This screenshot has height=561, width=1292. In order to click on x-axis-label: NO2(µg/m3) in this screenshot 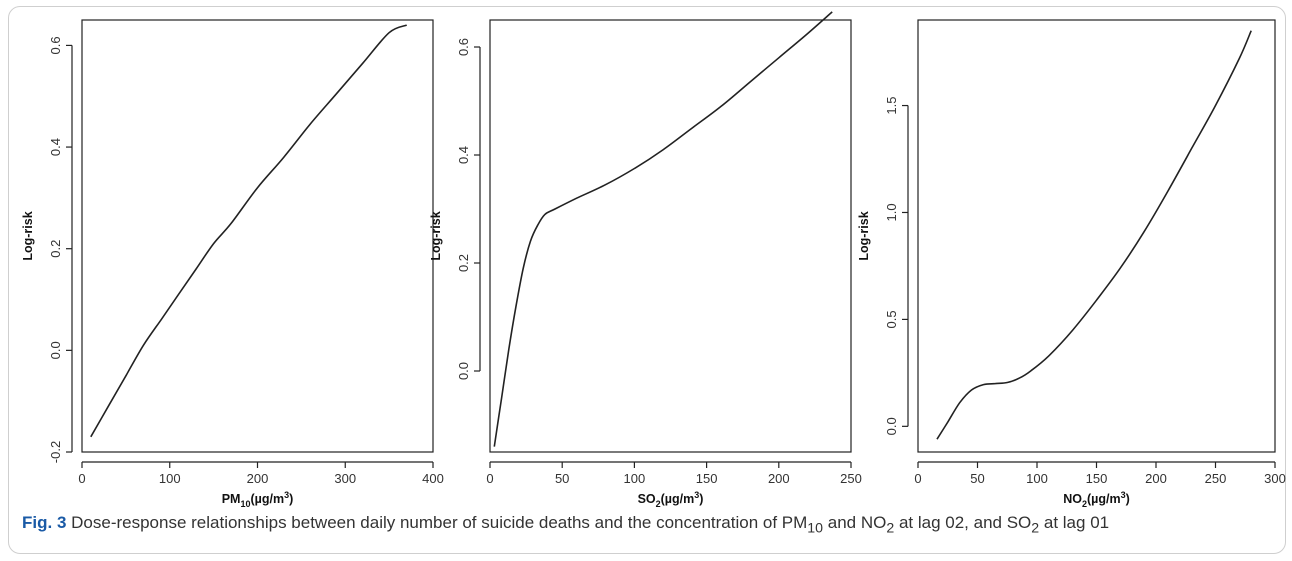, I will do `click(1096, 499)`.